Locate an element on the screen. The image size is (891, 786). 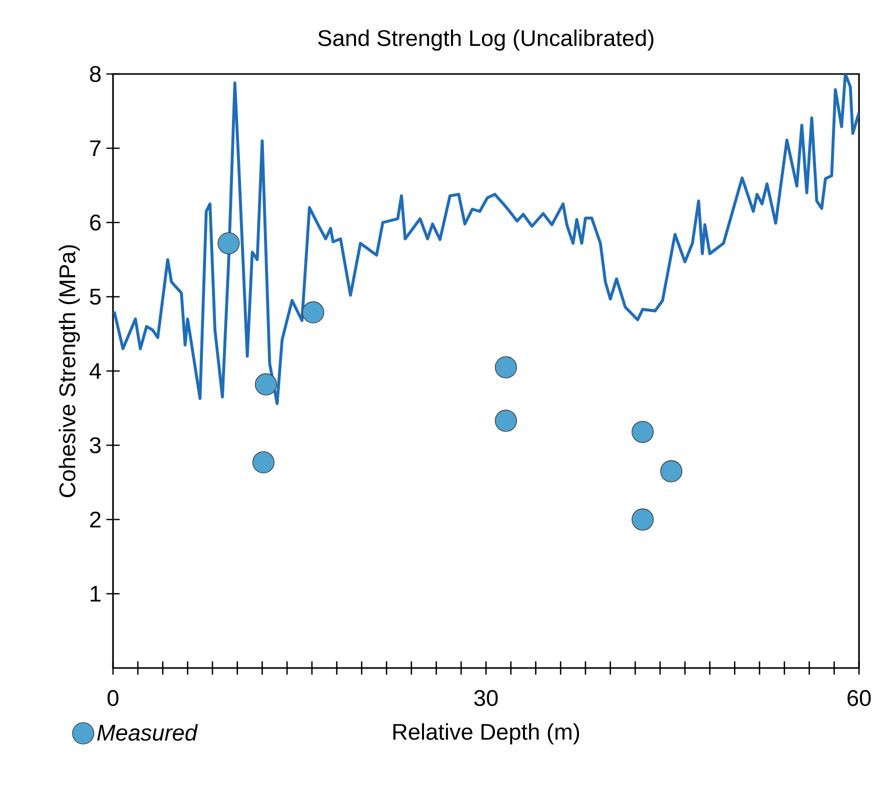
y-tick-label: 8 is located at coordinates (95, 74).